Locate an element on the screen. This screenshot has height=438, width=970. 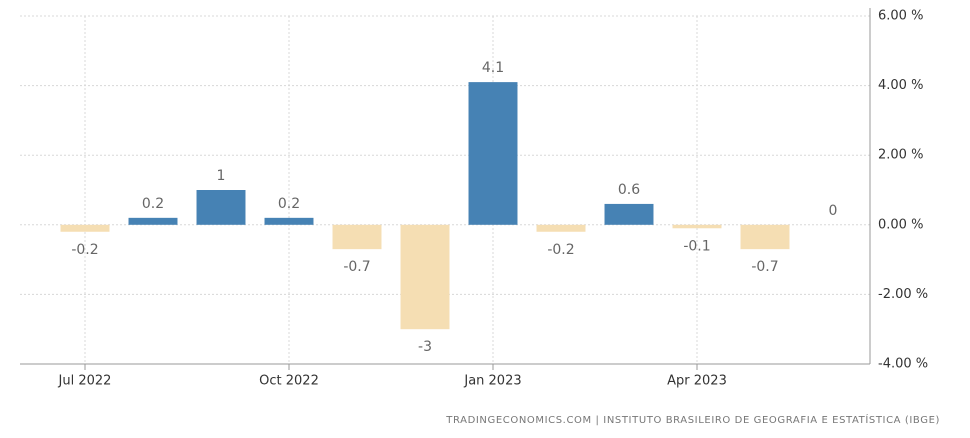
x-tick-label: Jul 2022 is located at coordinates (85, 381).